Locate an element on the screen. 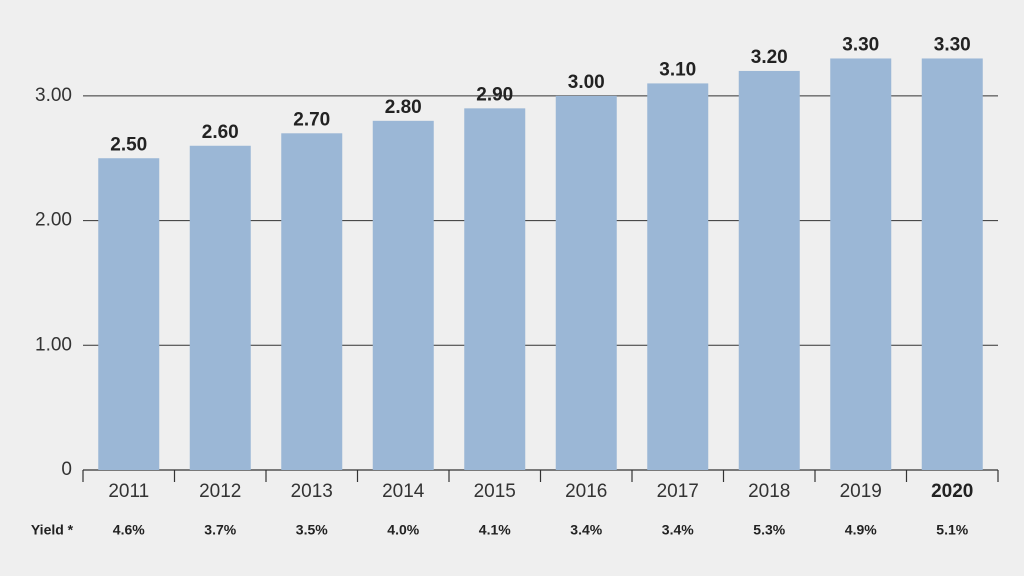 The height and width of the screenshot is (576, 1024). value-label: 2.60 is located at coordinates (220, 132).